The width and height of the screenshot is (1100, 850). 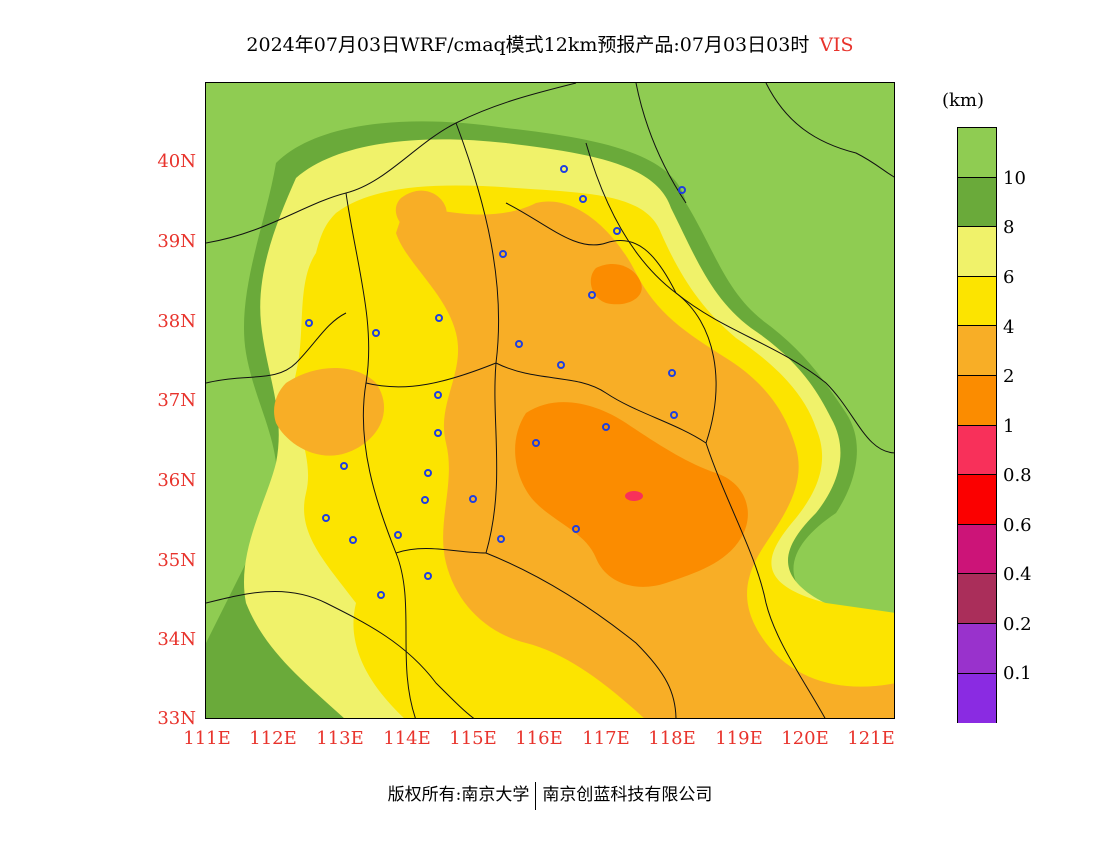 What do you see at coordinates (329, 412) in the screenshot?
I see `vis-2km-area-west` at bounding box center [329, 412].